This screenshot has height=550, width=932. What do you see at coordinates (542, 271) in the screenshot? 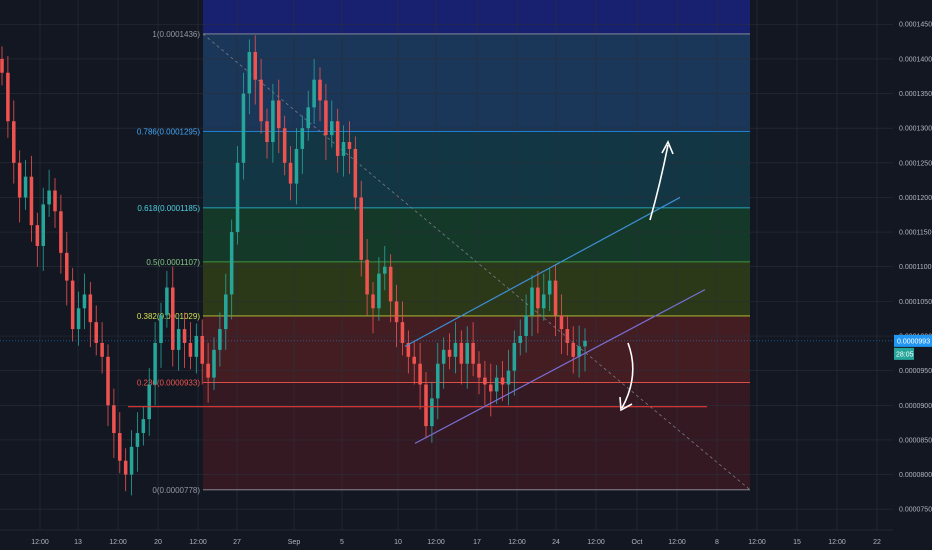
I see `channel-upper-line` at bounding box center [542, 271].